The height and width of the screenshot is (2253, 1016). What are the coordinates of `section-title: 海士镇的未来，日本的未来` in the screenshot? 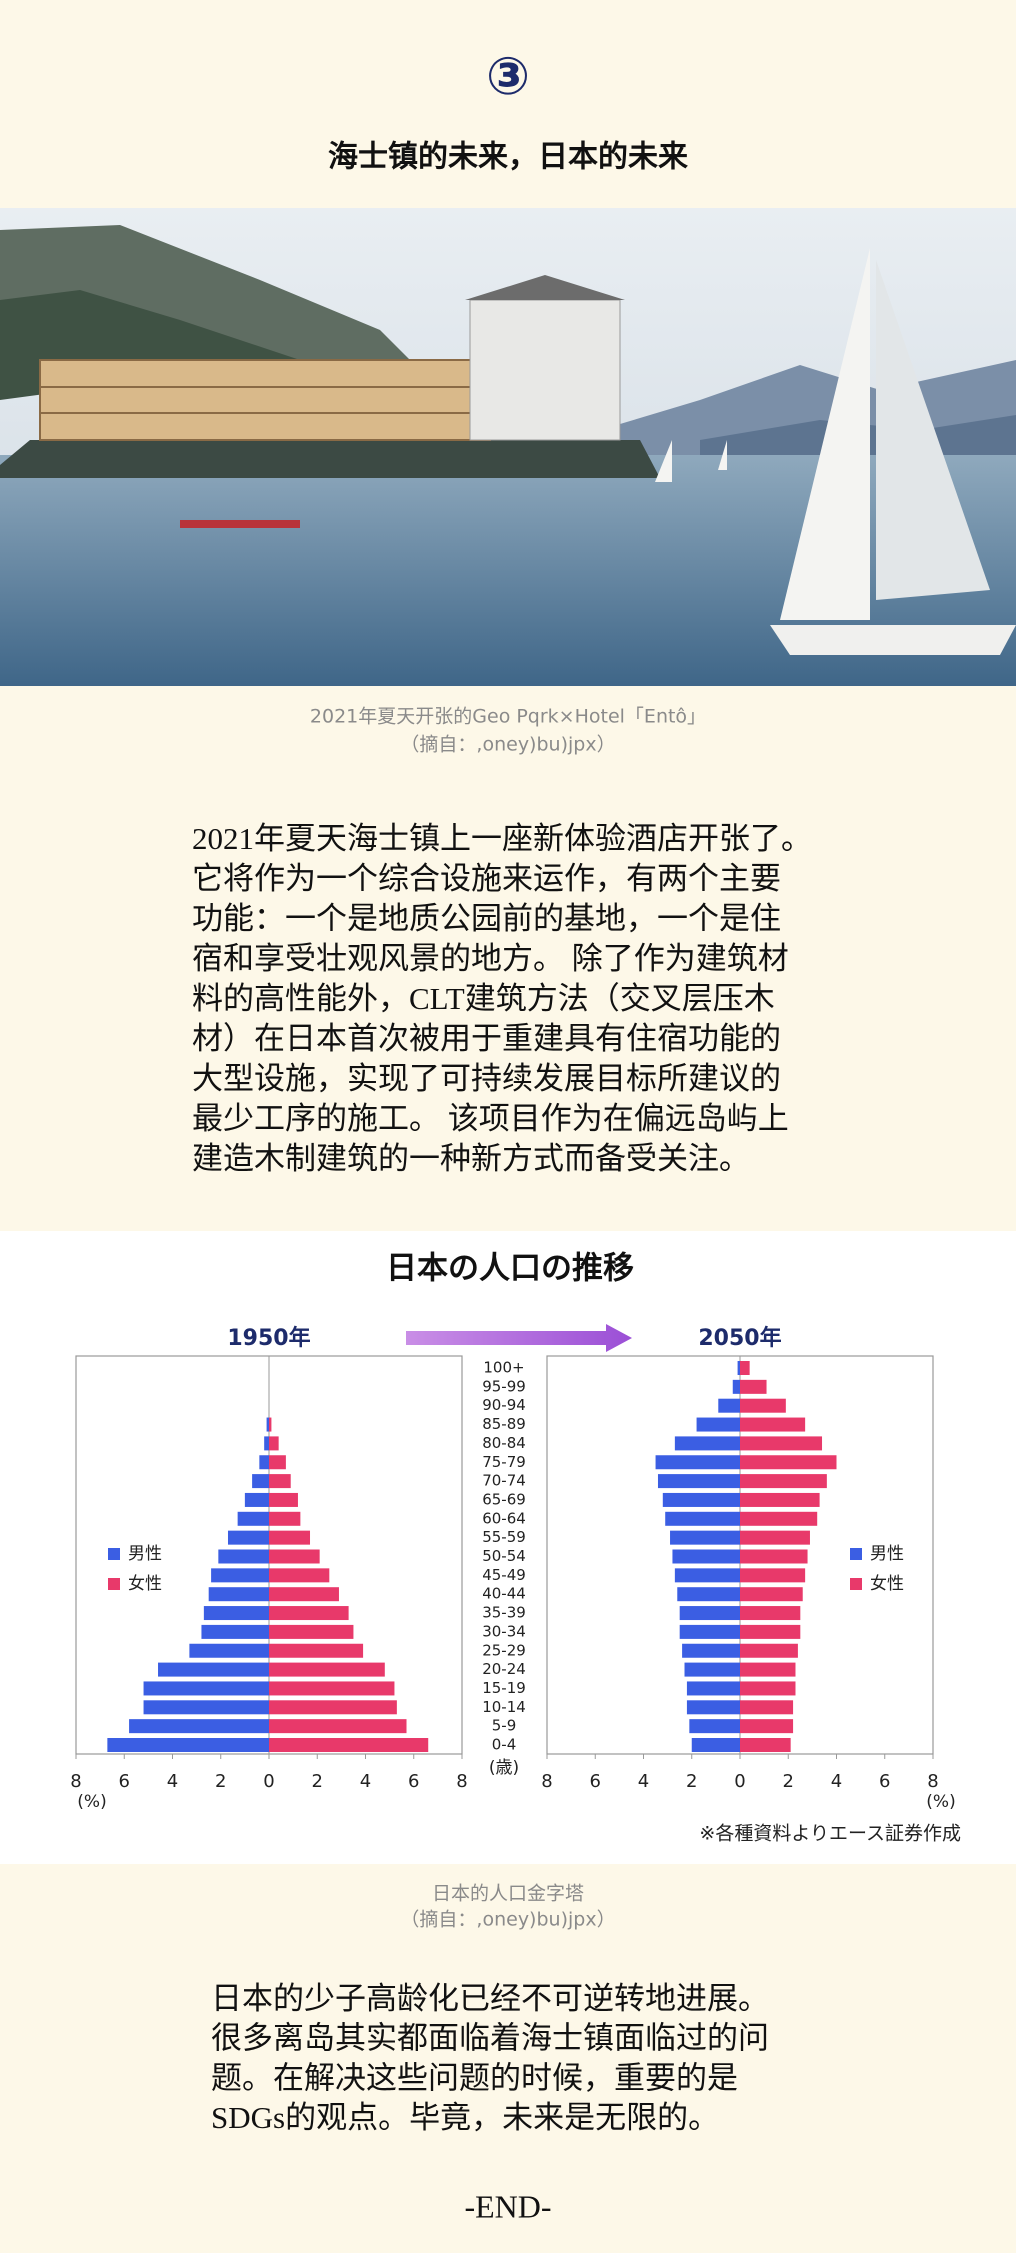 It's located at (508, 157).